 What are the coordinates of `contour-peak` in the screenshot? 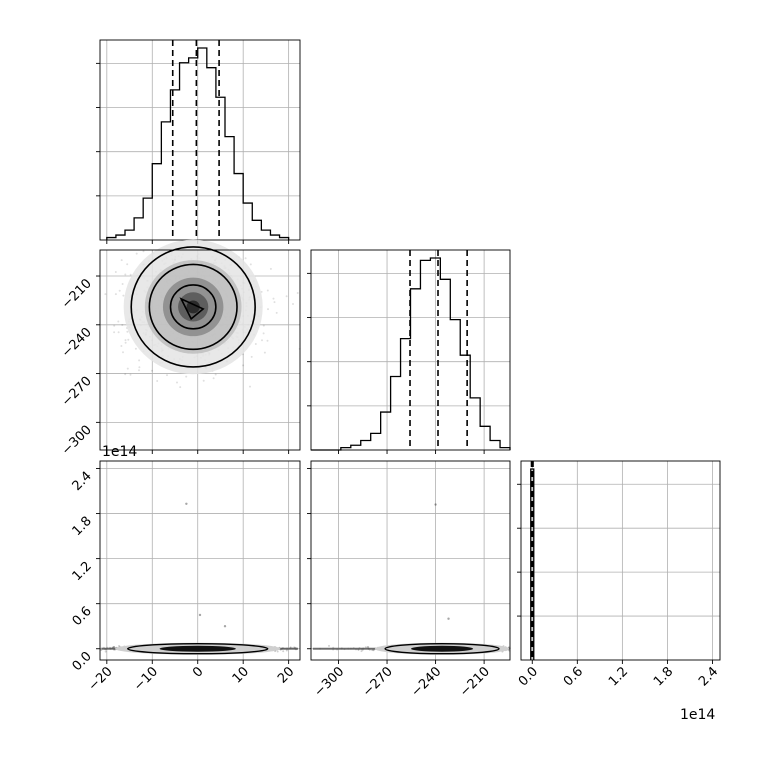 It's located at (192, 309).